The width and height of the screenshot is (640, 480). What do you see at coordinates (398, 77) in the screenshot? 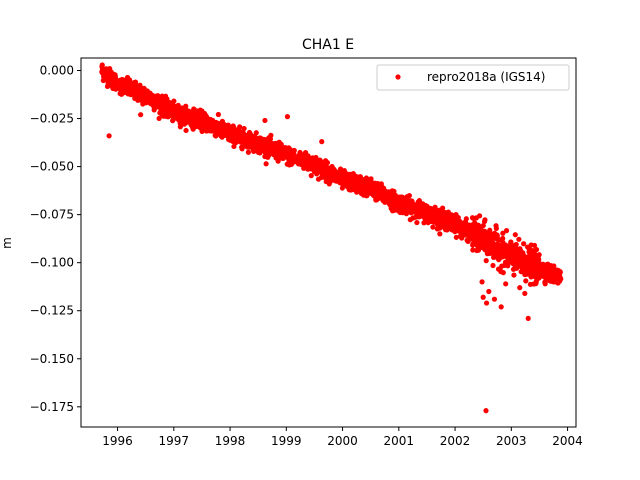
I see `legend-marker` at bounding box center [398, 77].